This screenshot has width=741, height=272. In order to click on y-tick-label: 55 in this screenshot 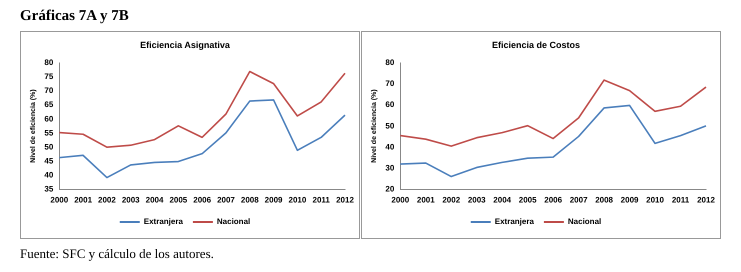, I will do `click(49, 133)`.